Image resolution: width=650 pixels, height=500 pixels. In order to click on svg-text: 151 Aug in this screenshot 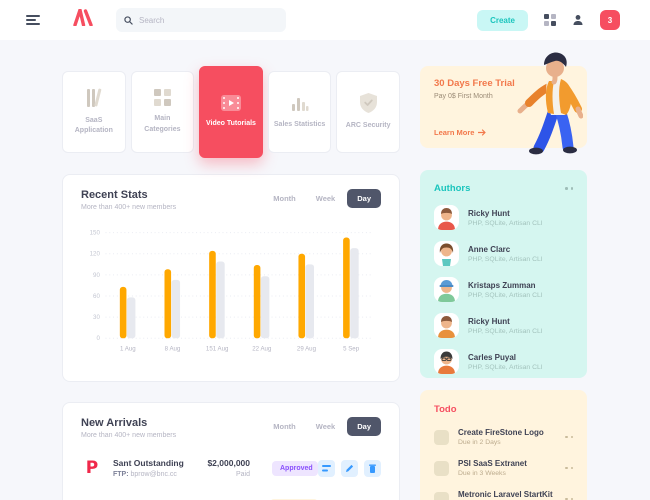, I will do `click(217, 349)`.